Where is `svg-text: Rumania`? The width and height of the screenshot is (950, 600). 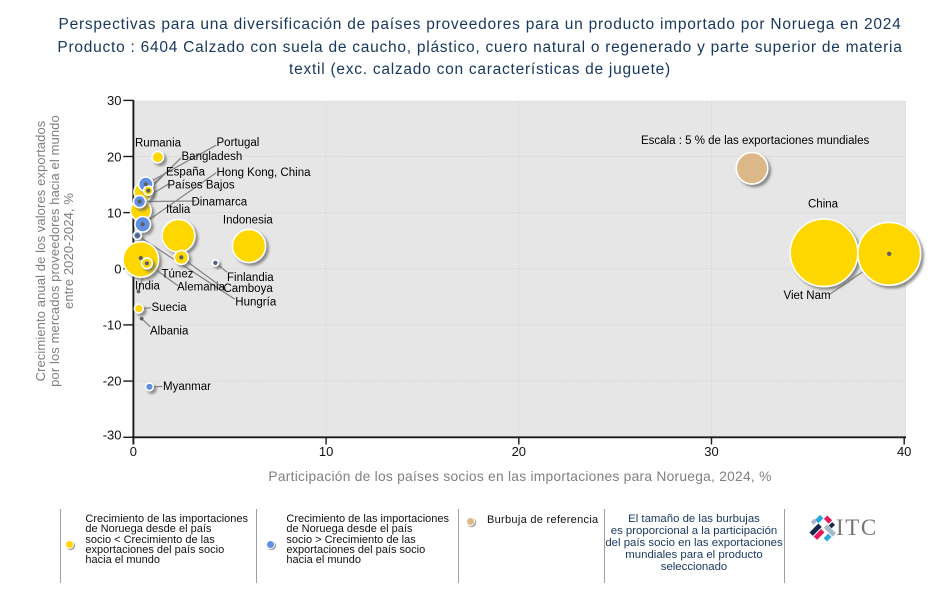
svg-text: Rumania is located at coordinates (158, 144).